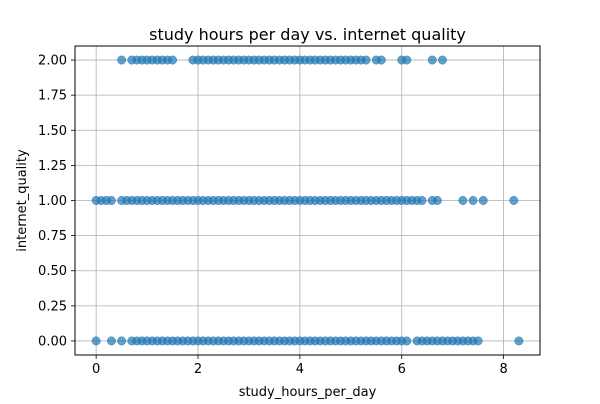  What do you see at coordinates (52, 201) in the screenshot?
I see `y-tick-label: 1.00` at bounding box center [52, 201].